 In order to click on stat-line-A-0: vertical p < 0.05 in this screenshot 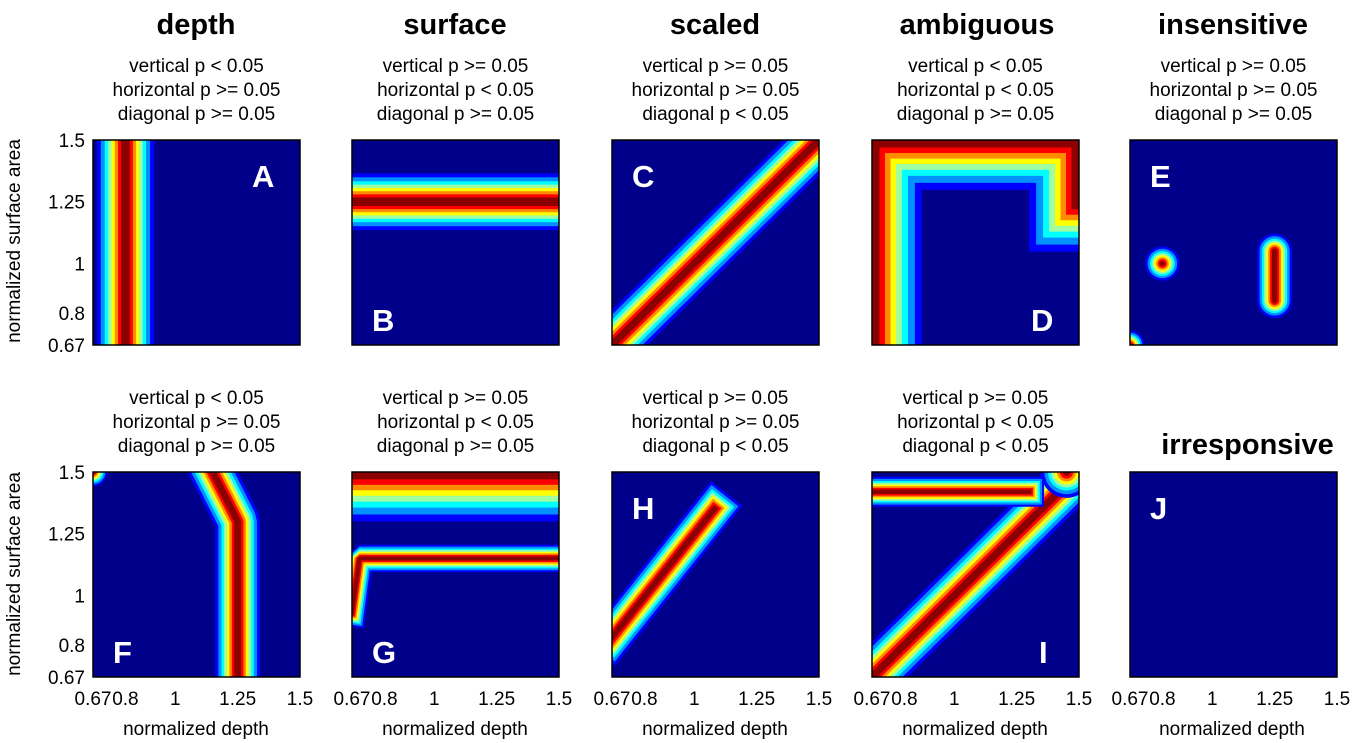, I will do `click(196, 66)`.